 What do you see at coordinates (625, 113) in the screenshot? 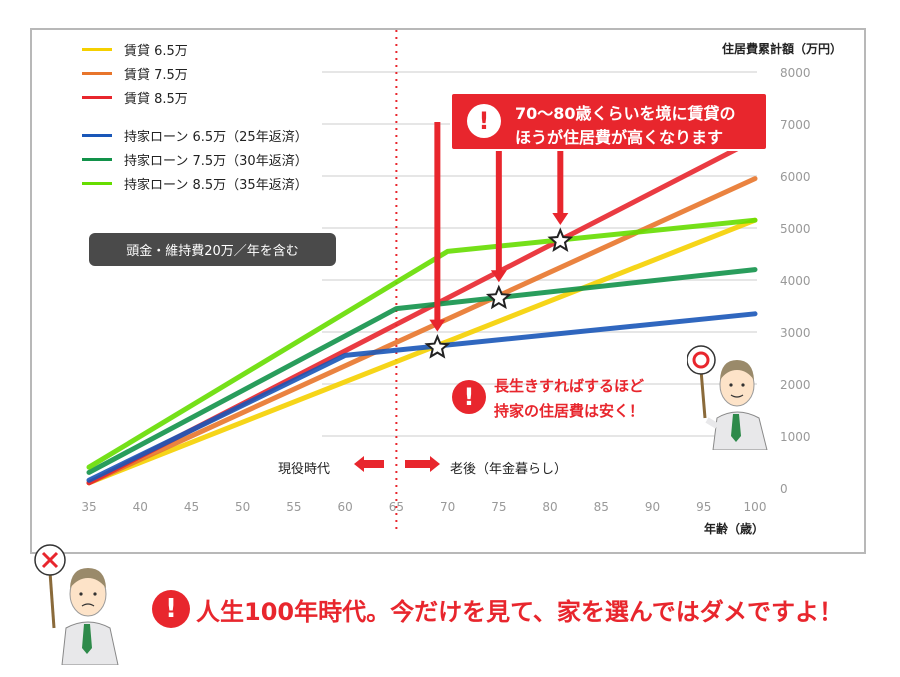
I see `callout-line1: 70〜80歳くらいを境に賃貸の` at bounding box center [625, 113].